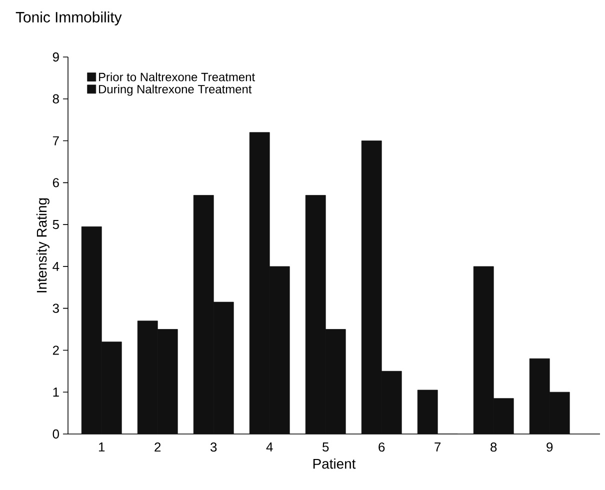 The image size is (605, 490). What do you see at coordinates (175, 90) in the screenshot?
I see `legend-label: During Naltrexone Treatment` at bounding box center [175, 90].